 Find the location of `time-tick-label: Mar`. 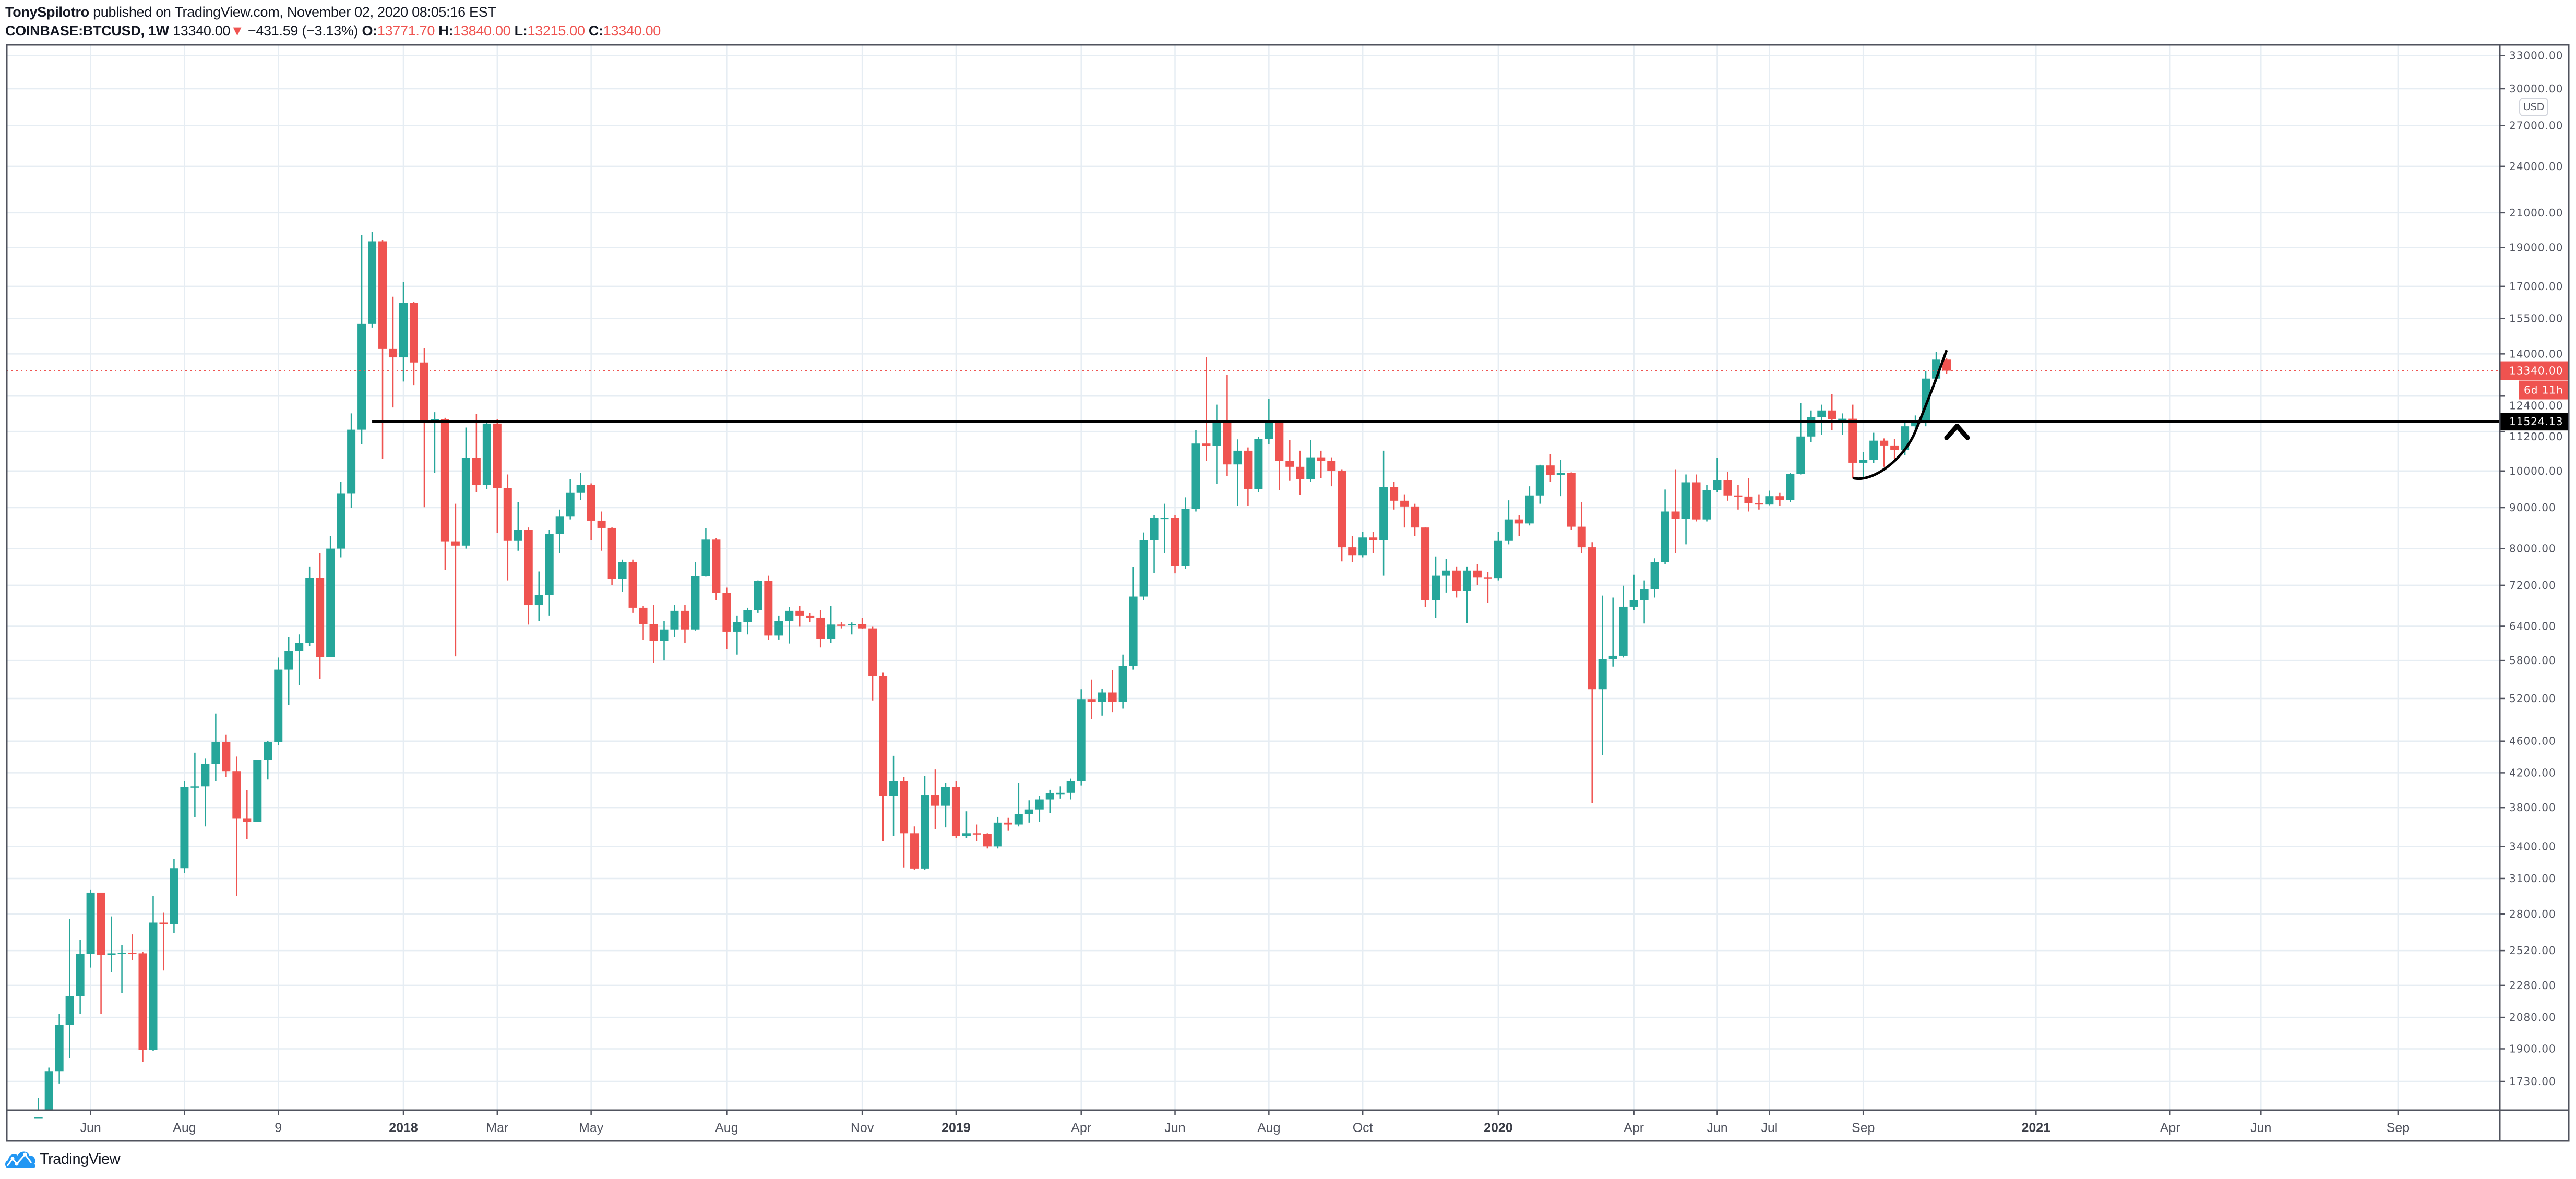

time-tick-label: Mar is located at coordinates (497, 1128).